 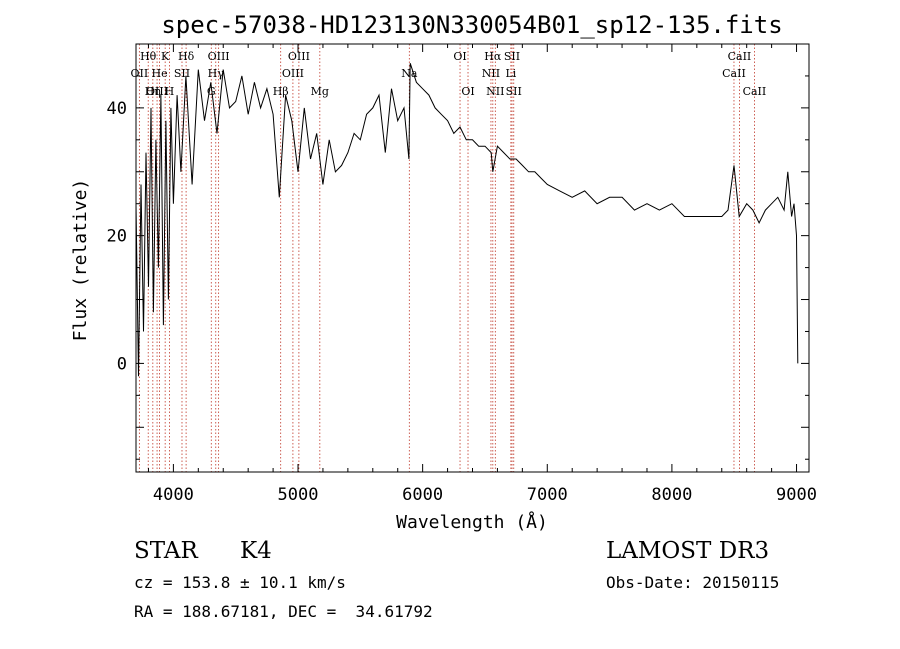 What do you see at coordinates (240, 582) in the screenshot?
I see `redshift-text: cz = 153.8 ± 10.1 km/s` at bounding box center [240, 582].